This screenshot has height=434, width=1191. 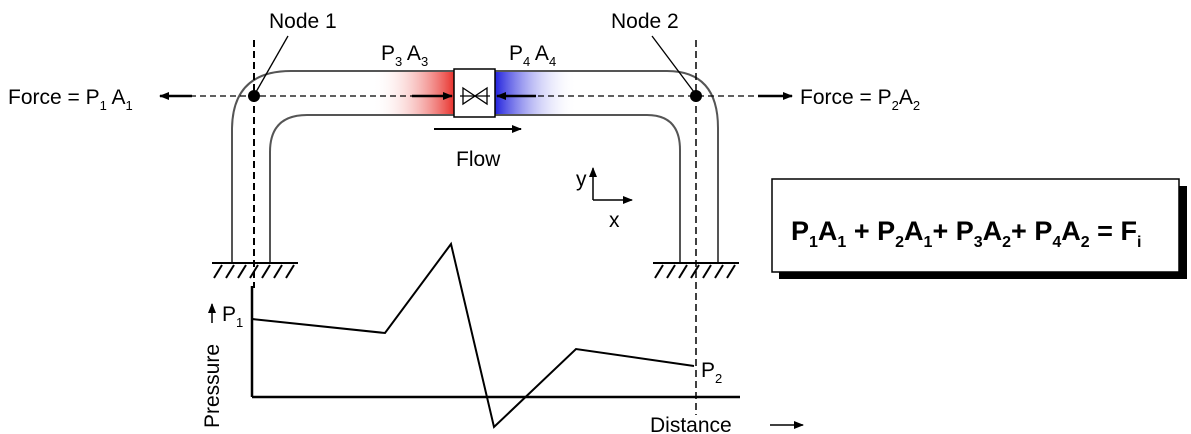 What do you see at coordinates (404, 55) in the screenshot?
I see `p3a3-label: P3 A3` at bounding box center [404, 55].